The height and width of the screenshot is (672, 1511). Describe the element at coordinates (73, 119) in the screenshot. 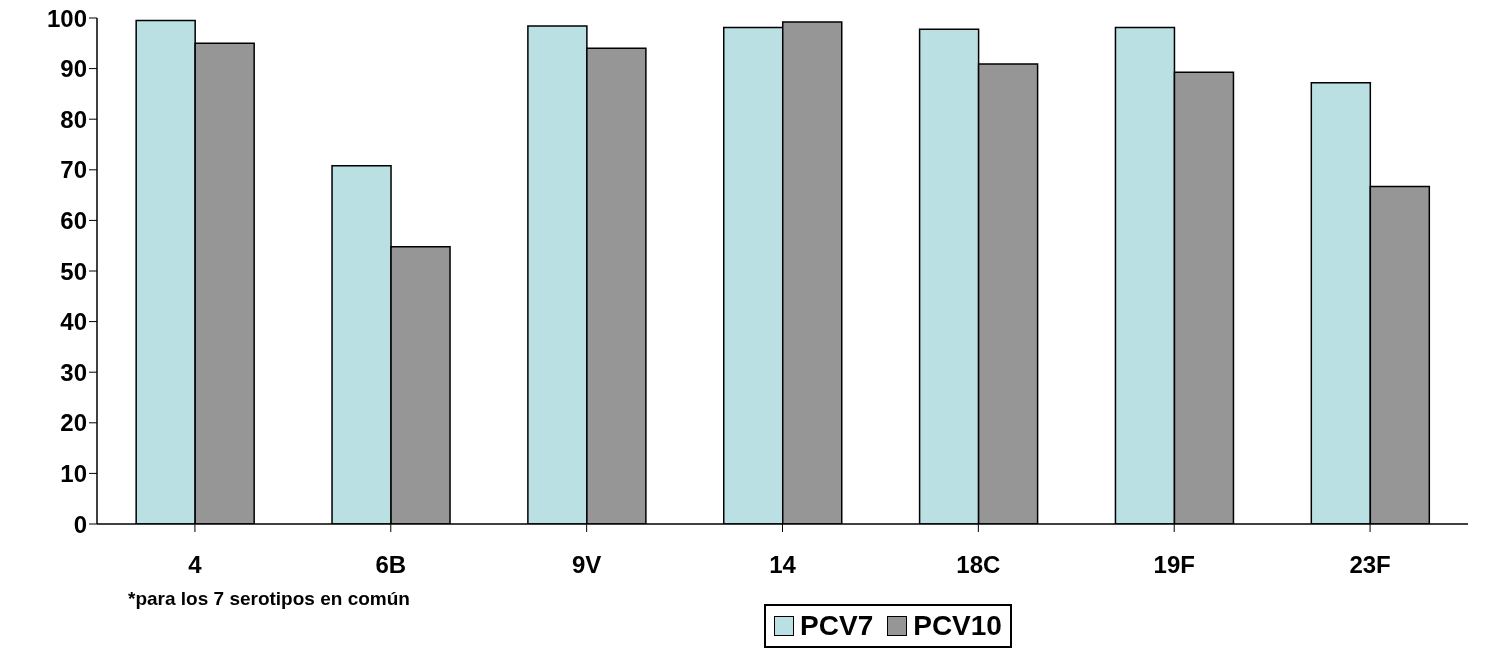

I see `y-tick-label: 80` at that location.